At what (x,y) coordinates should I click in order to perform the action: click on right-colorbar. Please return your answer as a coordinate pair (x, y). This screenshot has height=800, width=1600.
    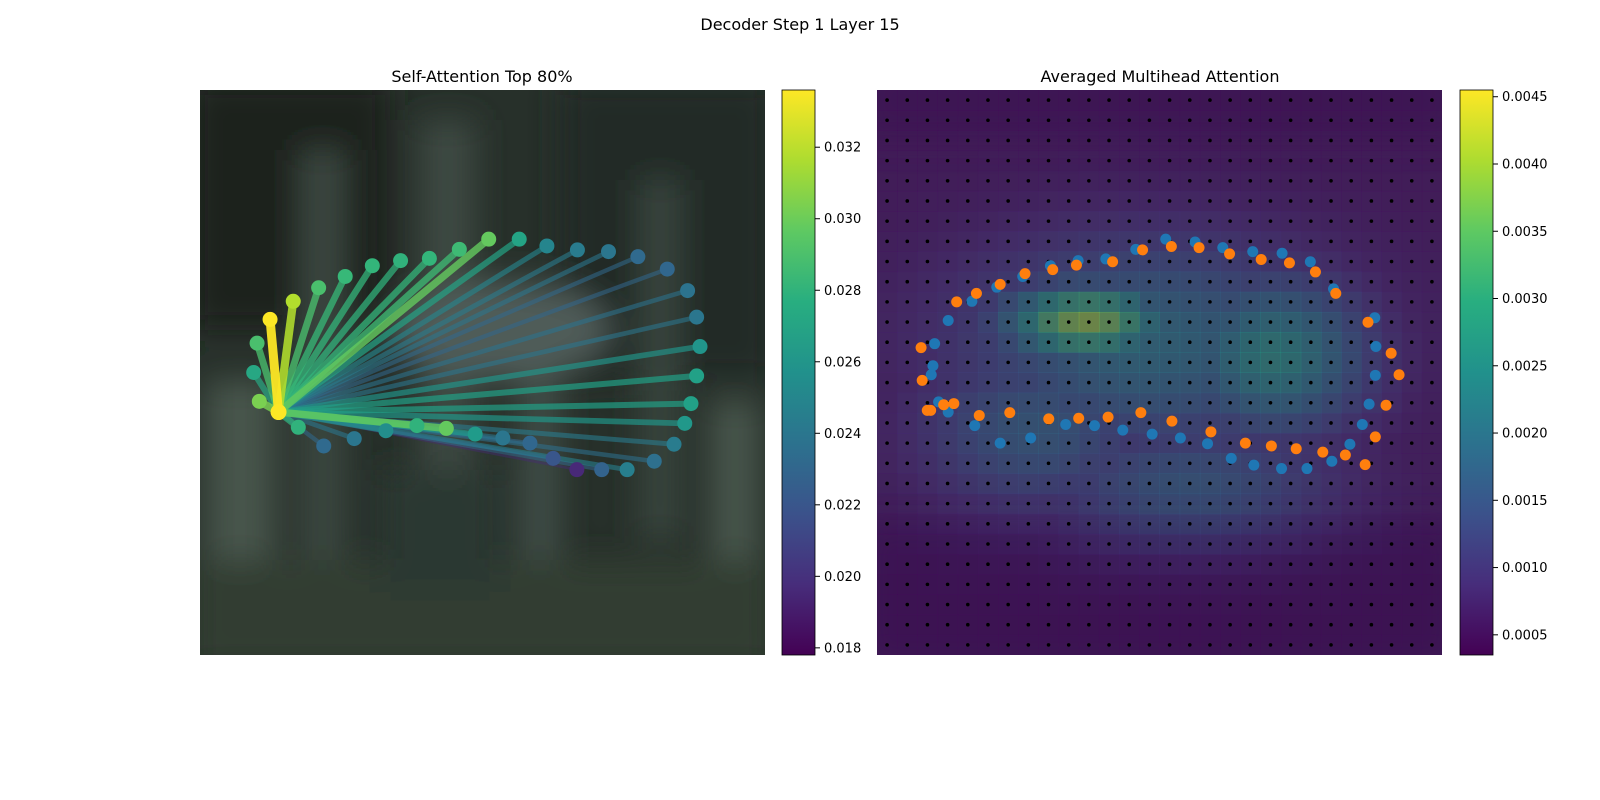
    Looking at the image, I should click on (1476, 372).